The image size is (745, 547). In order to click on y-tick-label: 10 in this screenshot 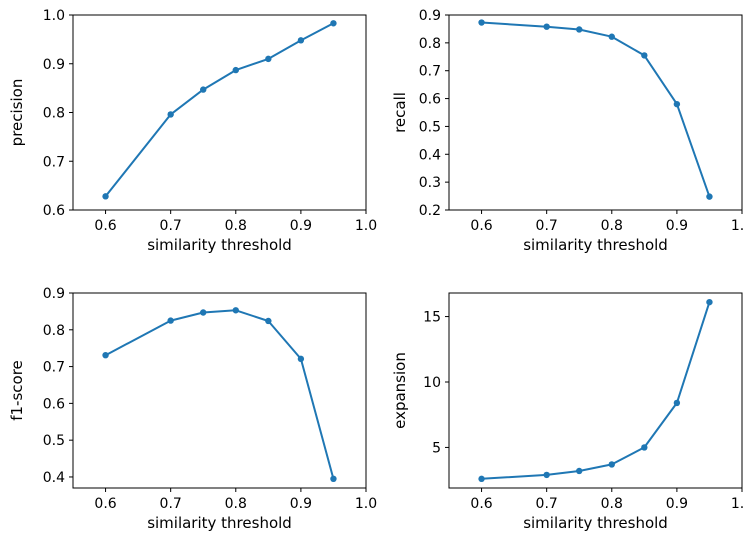, I will do `click(432, 383)`.